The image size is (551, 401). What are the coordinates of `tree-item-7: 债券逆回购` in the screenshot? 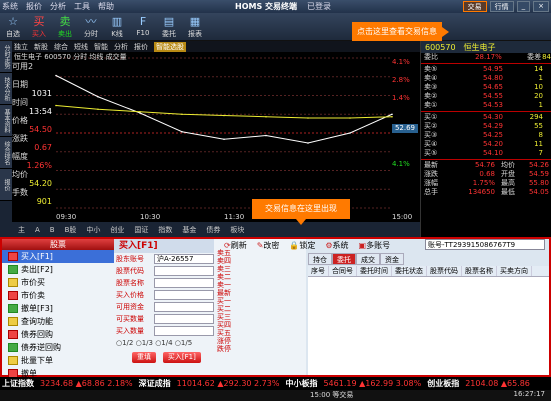 It's located at (58, 347).